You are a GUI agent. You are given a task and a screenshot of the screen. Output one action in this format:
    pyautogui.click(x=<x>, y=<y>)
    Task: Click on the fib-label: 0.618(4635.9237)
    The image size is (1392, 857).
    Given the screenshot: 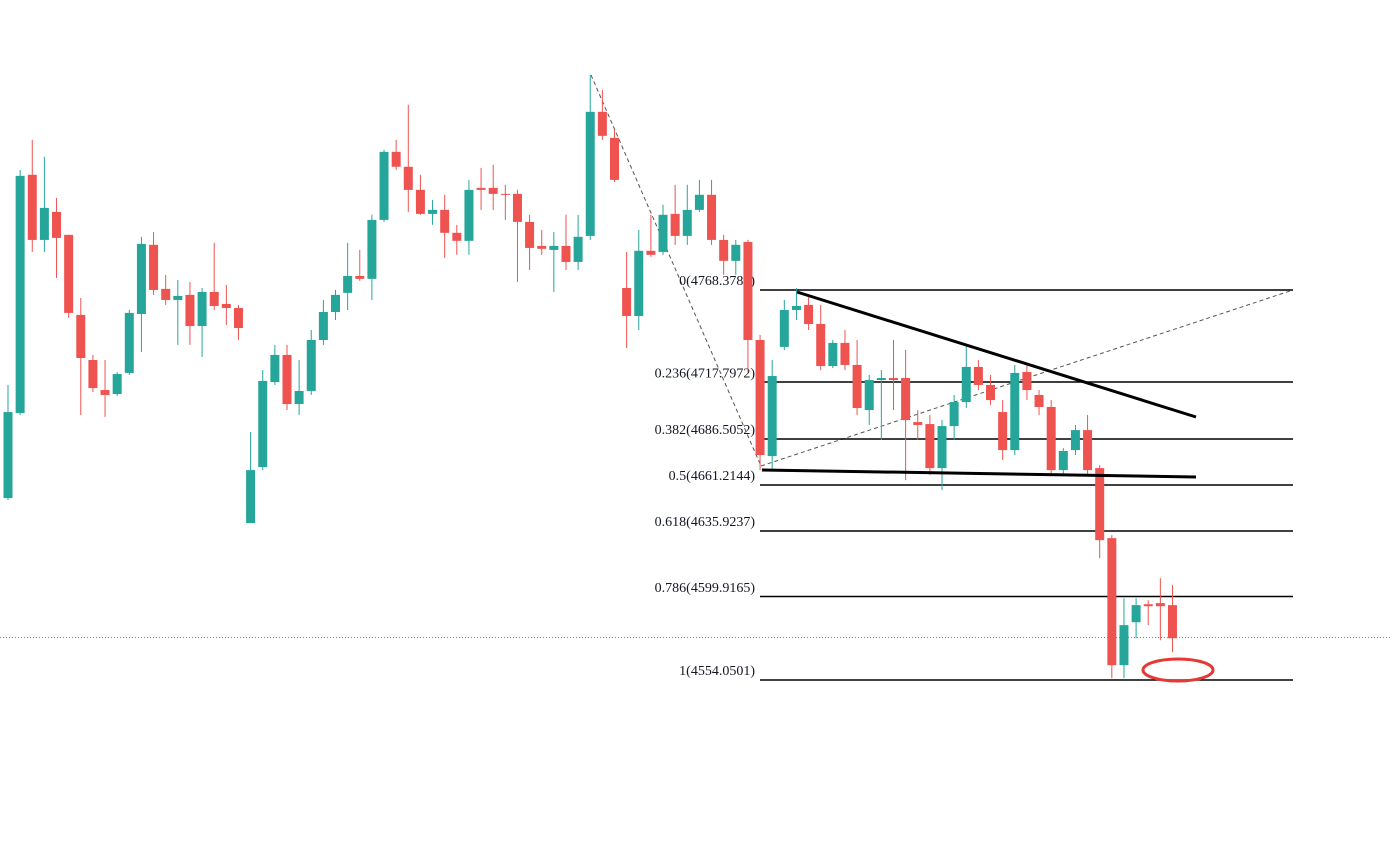 What is the action you would take?
    pyautogui.click(x=705, y=522)
    